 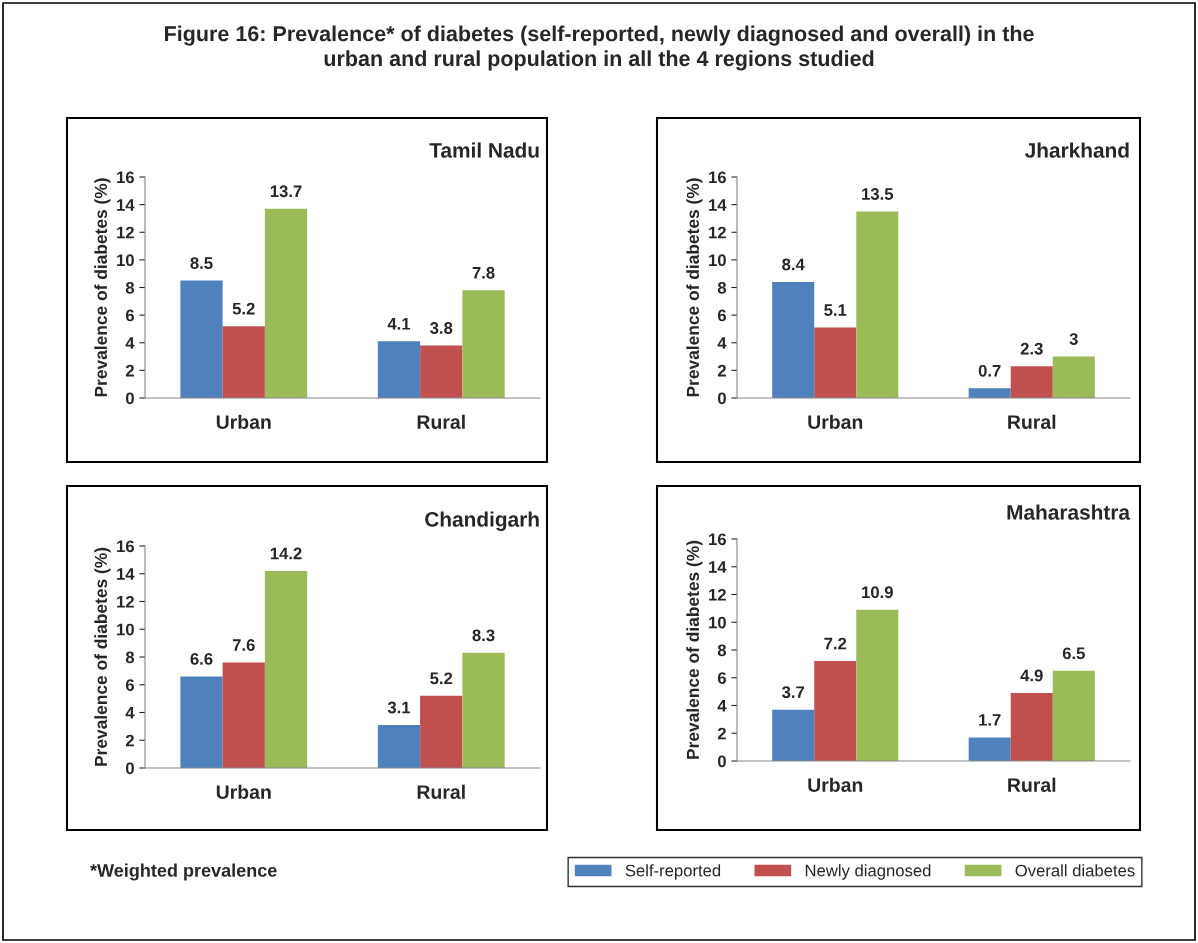 What do you see at coordinates (441, 328) in the screenshot?
I see `data-label: 3.8` at bounding box center [441, 328].